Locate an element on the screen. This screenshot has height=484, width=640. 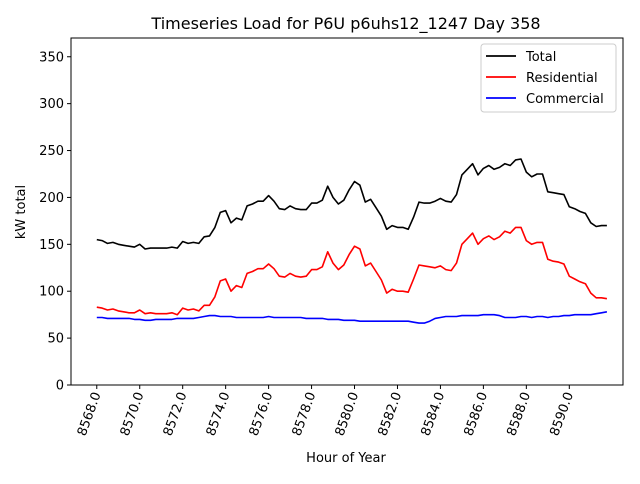
y-axis: 0 50 100 150 200 250 300 350 is located at coordinates (55, 222).